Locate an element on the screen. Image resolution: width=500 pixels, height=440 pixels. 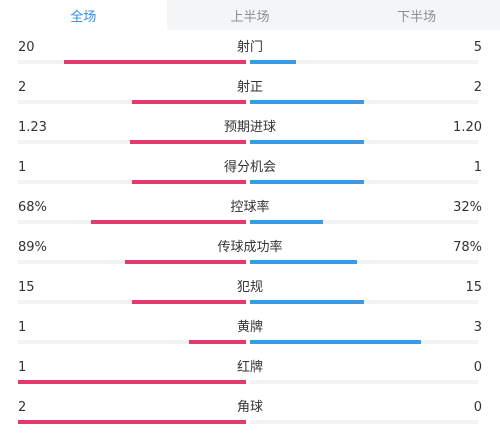
away-value: 32% is located at coordinates (467, 207).